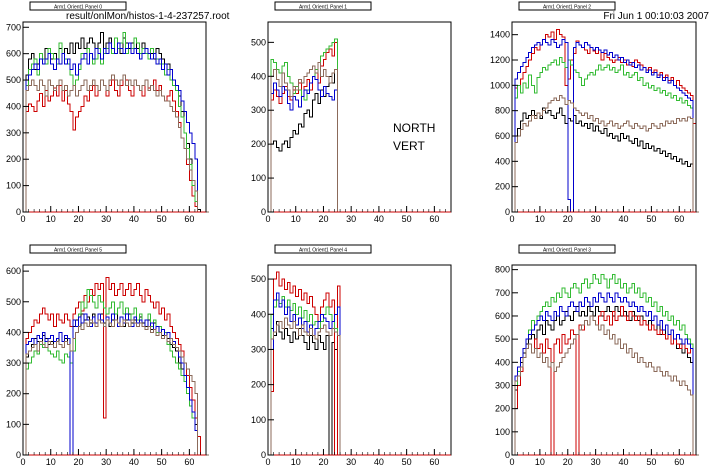  I want to click on panel-title: Arm1 Orient1 Panel 4, so click(323, 251).